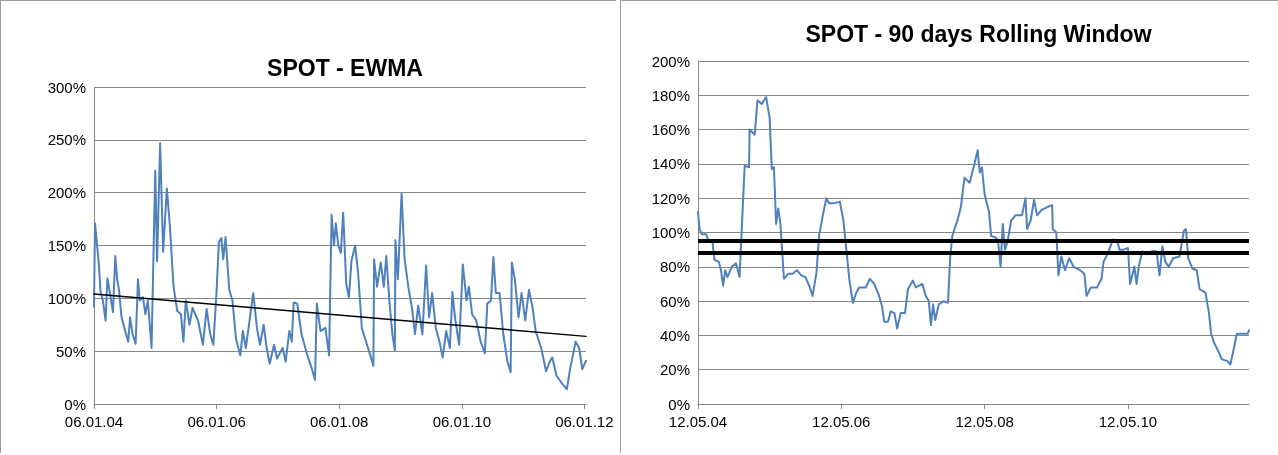 The image size is (1278, 455). I want to click on y-tick-label: 150%, so click(66, 245).